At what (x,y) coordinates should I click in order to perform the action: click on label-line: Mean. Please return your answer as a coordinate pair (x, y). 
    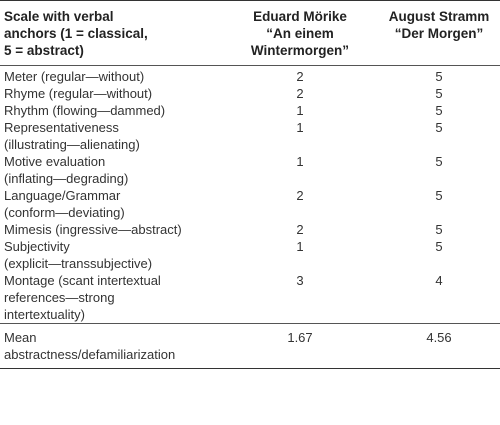
    Looking at the image, I should click on (20, 337).